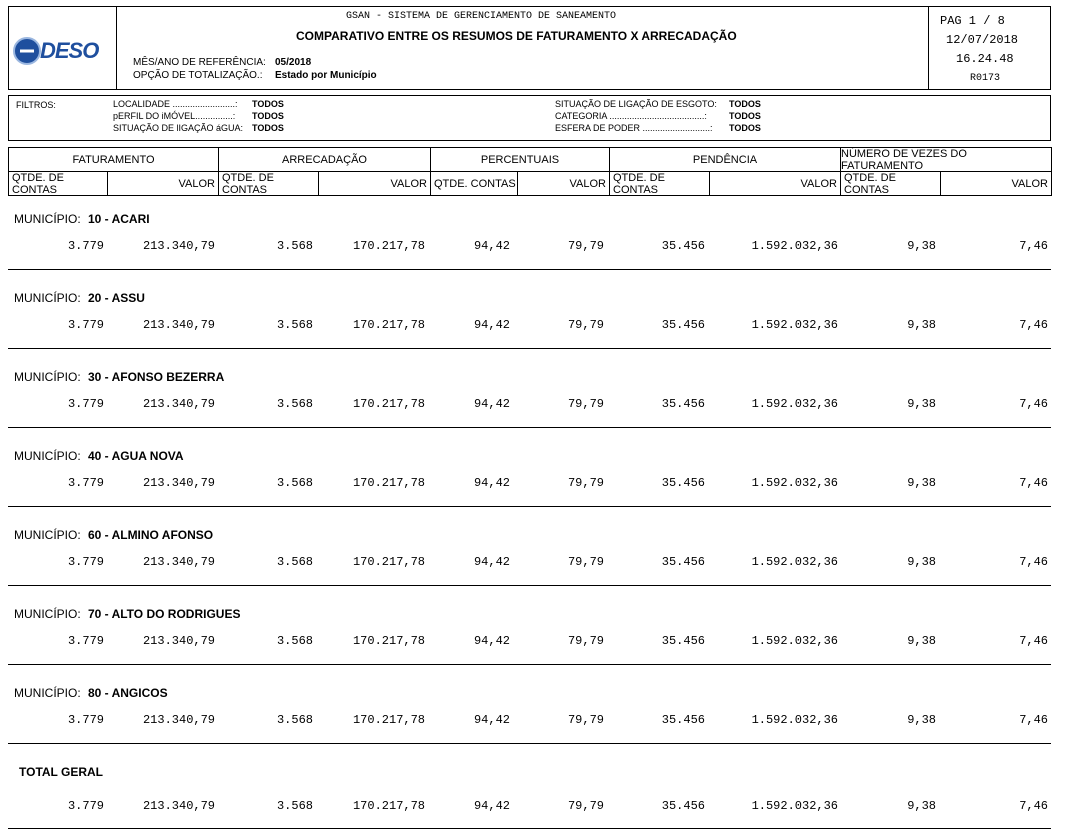  What do you see at coordinates (61, 772) in the screenshot?
I see `total-label: TOTAL GERAL` at bounding box center [61, 772].